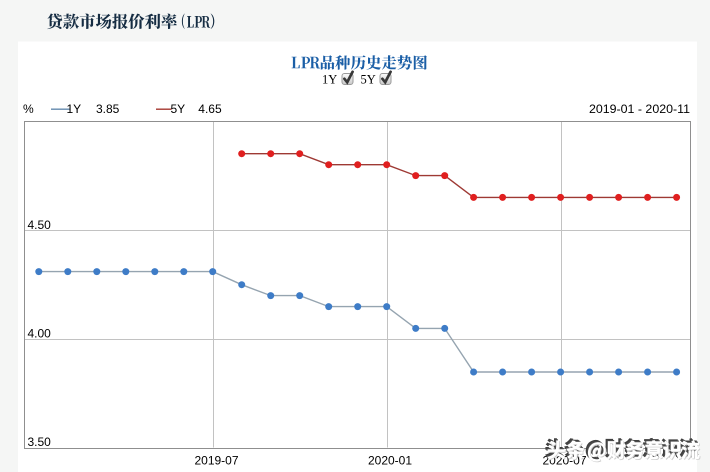 The height and width of the screenshot is (472, 710). What do you see at coordinates (40, 334) in the screenshot?
I see `svg-text: 4.00` at bounding box center [40, 334].